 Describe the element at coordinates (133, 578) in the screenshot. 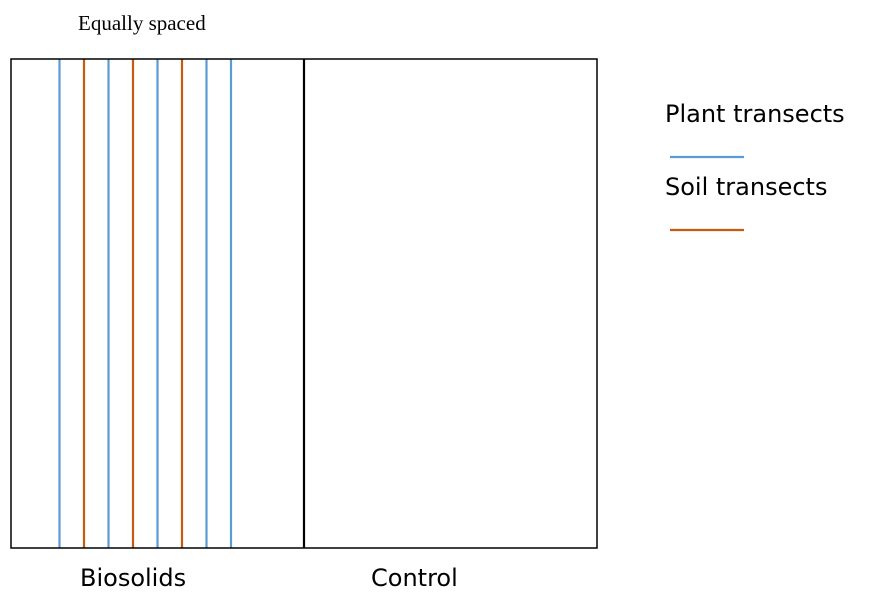

I see `biosolids-plot-label: Biosolids` at that location.